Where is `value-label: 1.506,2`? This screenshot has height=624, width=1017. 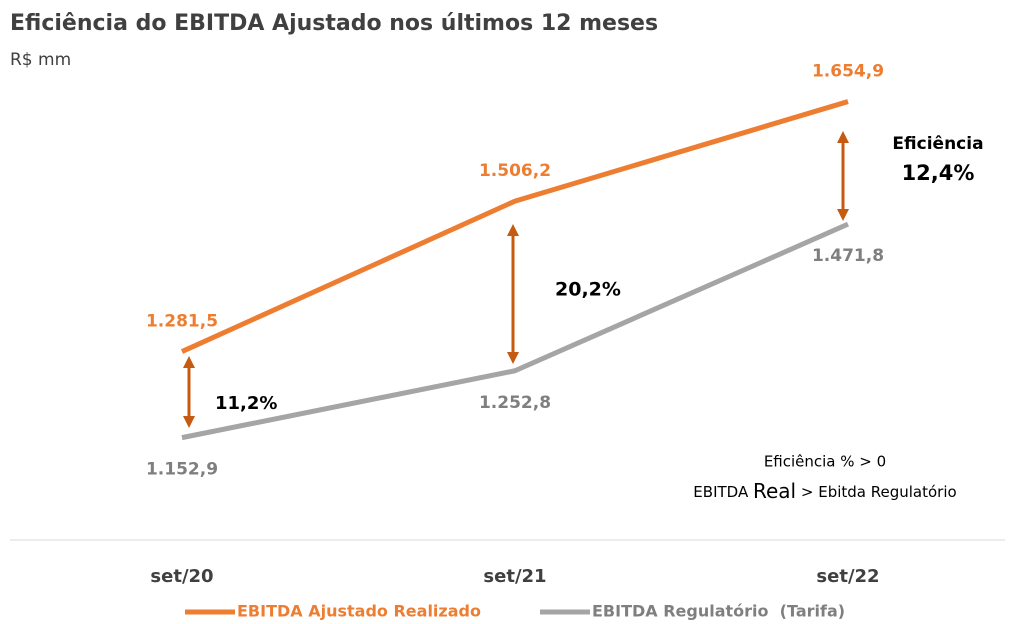
value-label: 1.506,2 is located at coordinates (515, 171).